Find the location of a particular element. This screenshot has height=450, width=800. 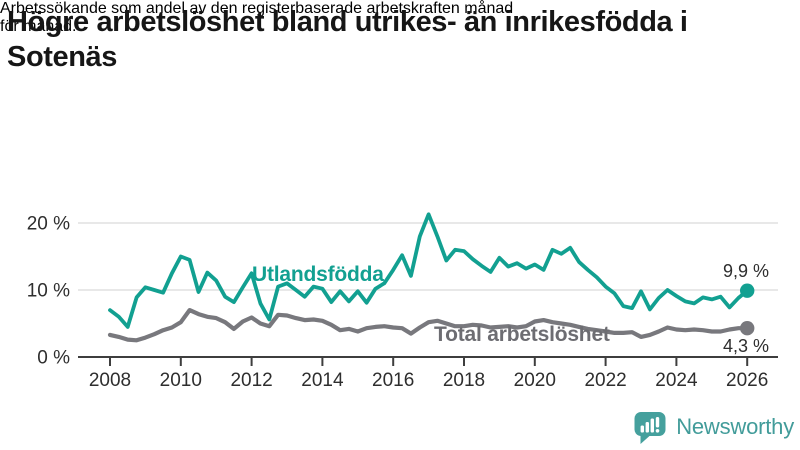

x-axis-tick-label: 2024 is located at coordinates (676, 380).